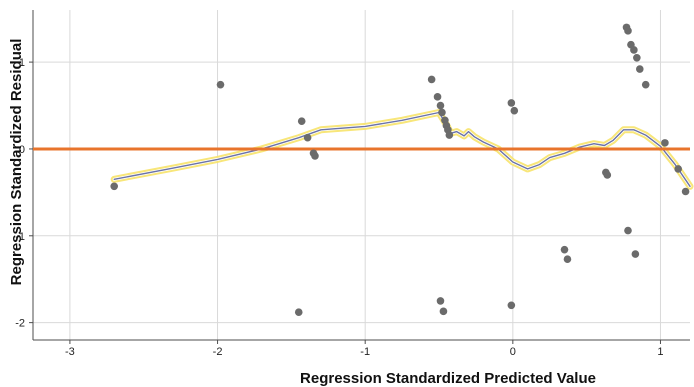 This screenshot has height=387, width=694. Describe the element at coordinates (22, 63) in the screenshot. I see `y-tick-label: 1` at that location.